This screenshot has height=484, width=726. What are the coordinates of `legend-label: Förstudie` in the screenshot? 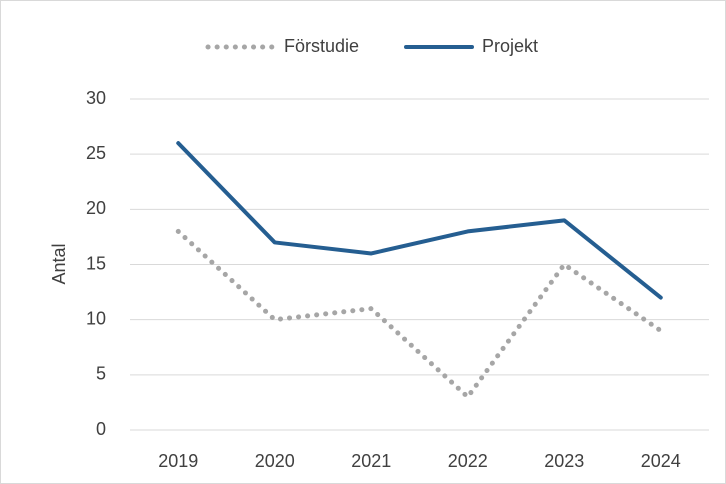 It's located at (321, 46).